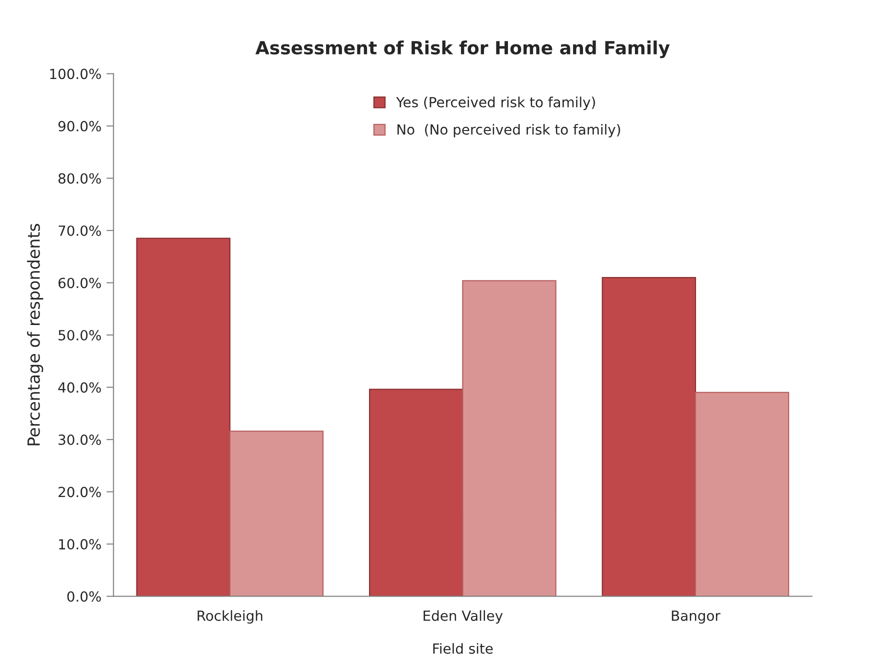  What do you see at coordinates (79, 439) in the screenshot?
I see `y-tick-label: 30.0%` at bounding box center [79, 439].